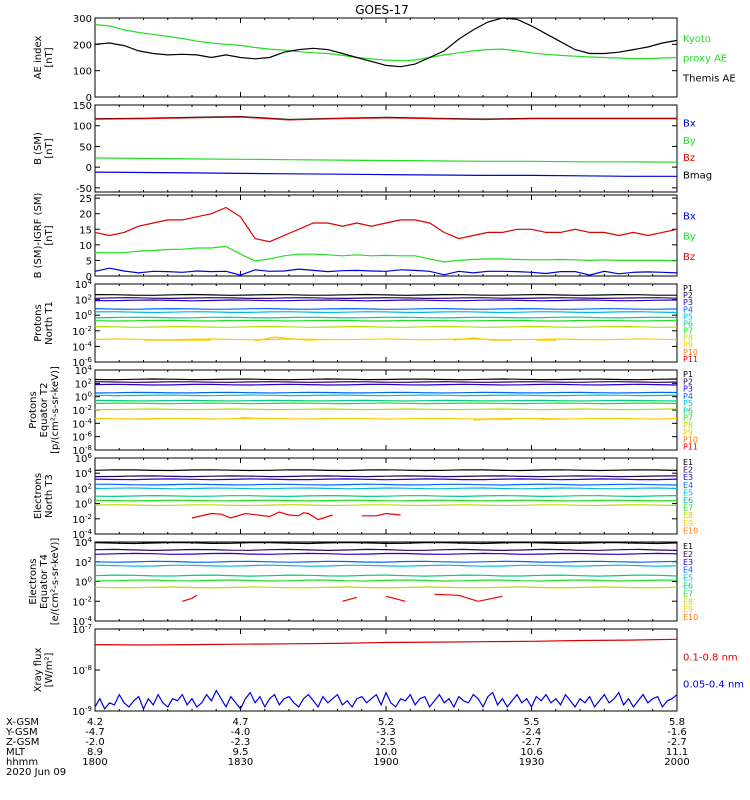  What do you see at coordinates (241, 742) in the screenshot?
I see `x-tick-value: -2.3` at bounding box center [241, 742].